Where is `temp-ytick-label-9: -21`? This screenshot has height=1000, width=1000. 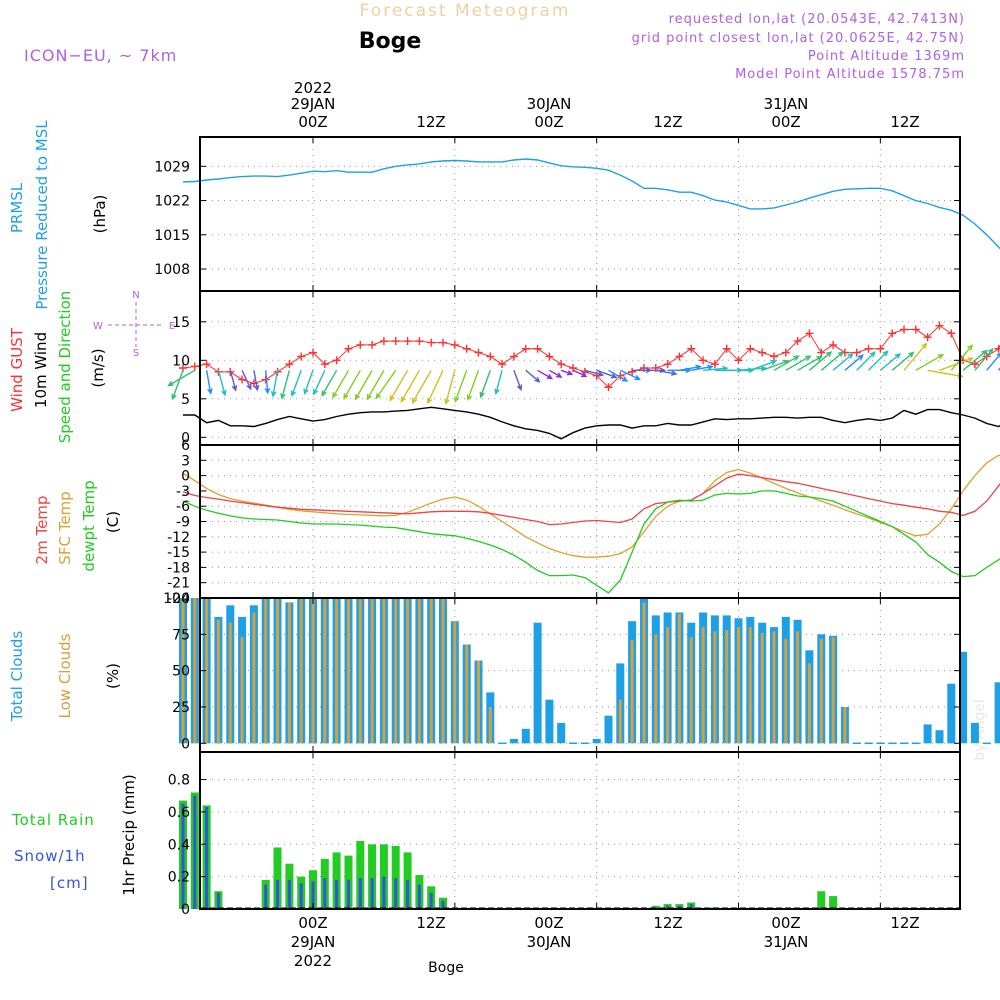
temp-ytick-label-9: -21 is located at coordinates (178, 584).